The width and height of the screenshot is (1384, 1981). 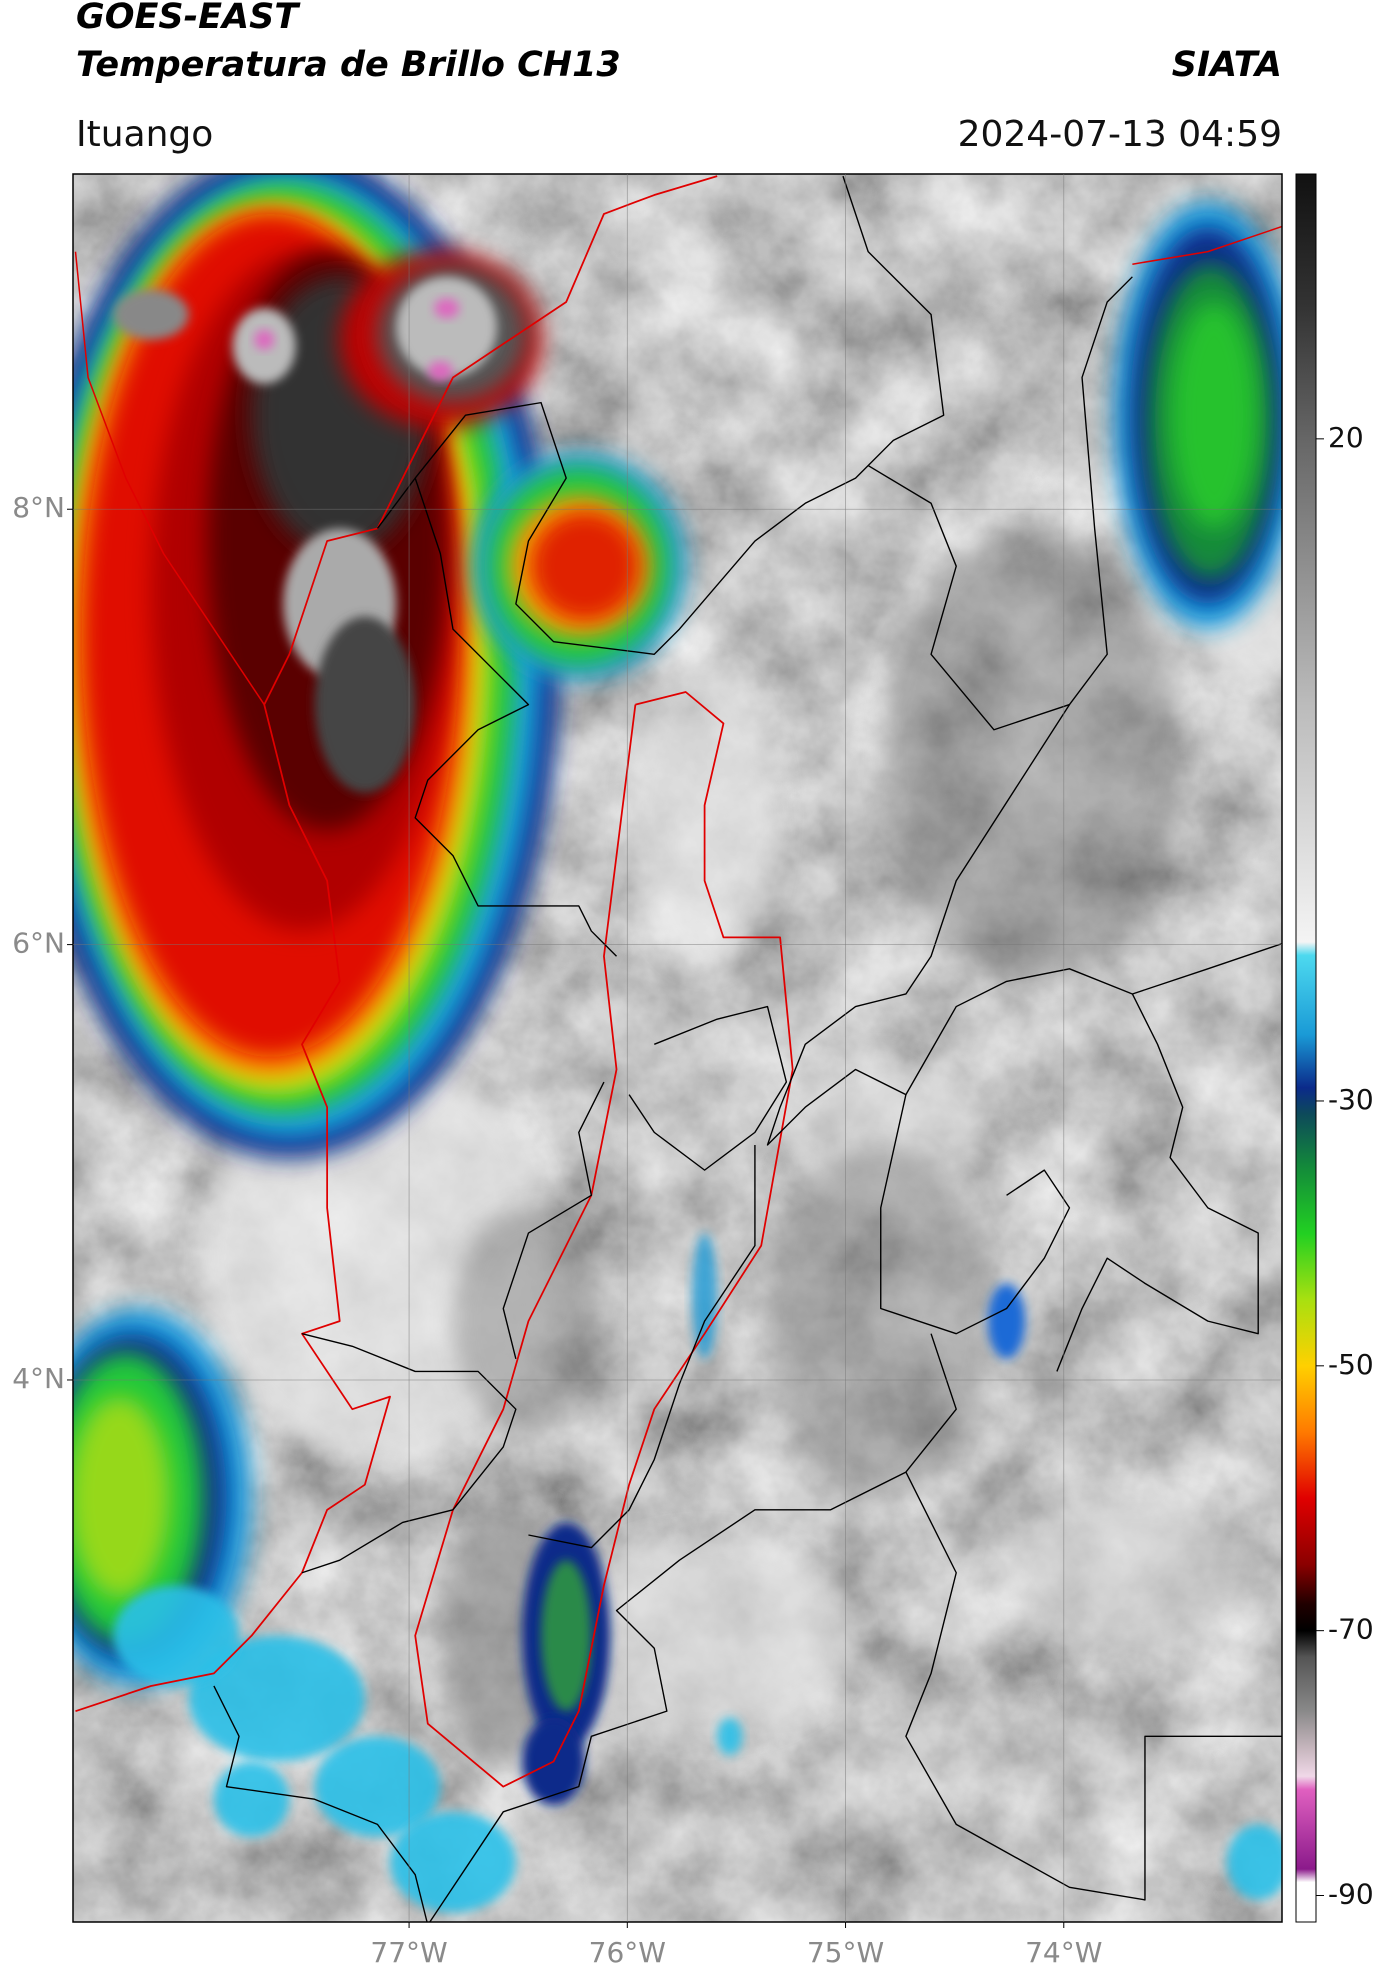 What do you see at coordinates (1306, 1048) in the screenshot?
I see `colorbar` at bounding box center [1306, 1048].